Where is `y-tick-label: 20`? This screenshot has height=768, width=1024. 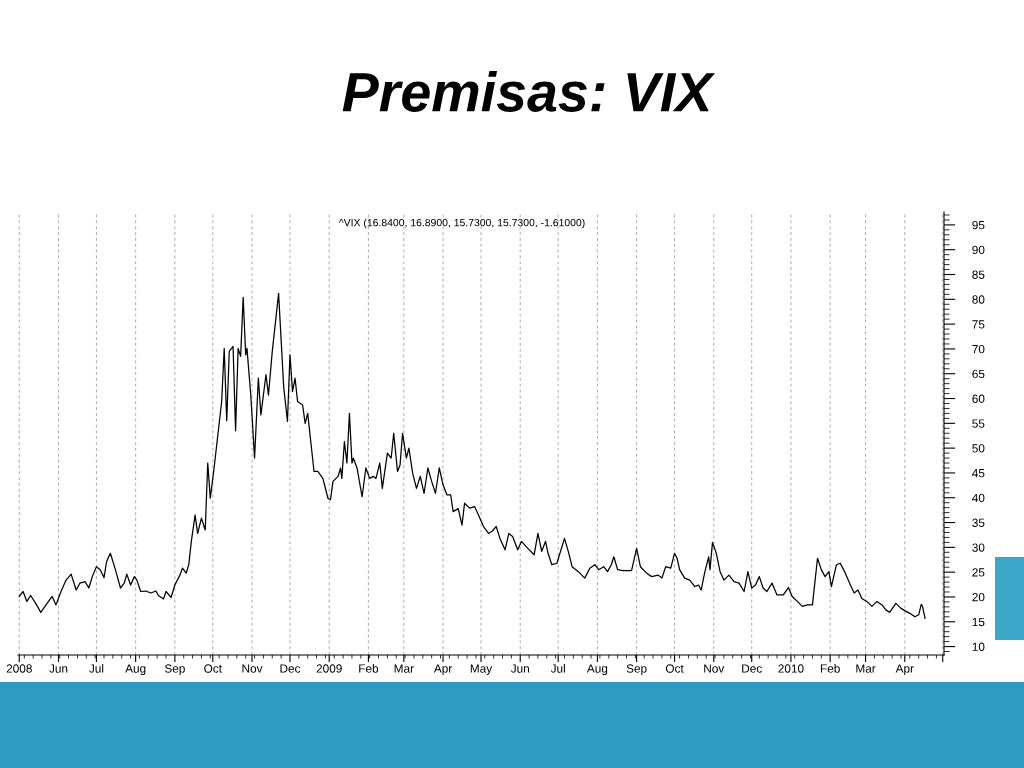
y-tick-label: 20 is located at coordinates (978, 597).